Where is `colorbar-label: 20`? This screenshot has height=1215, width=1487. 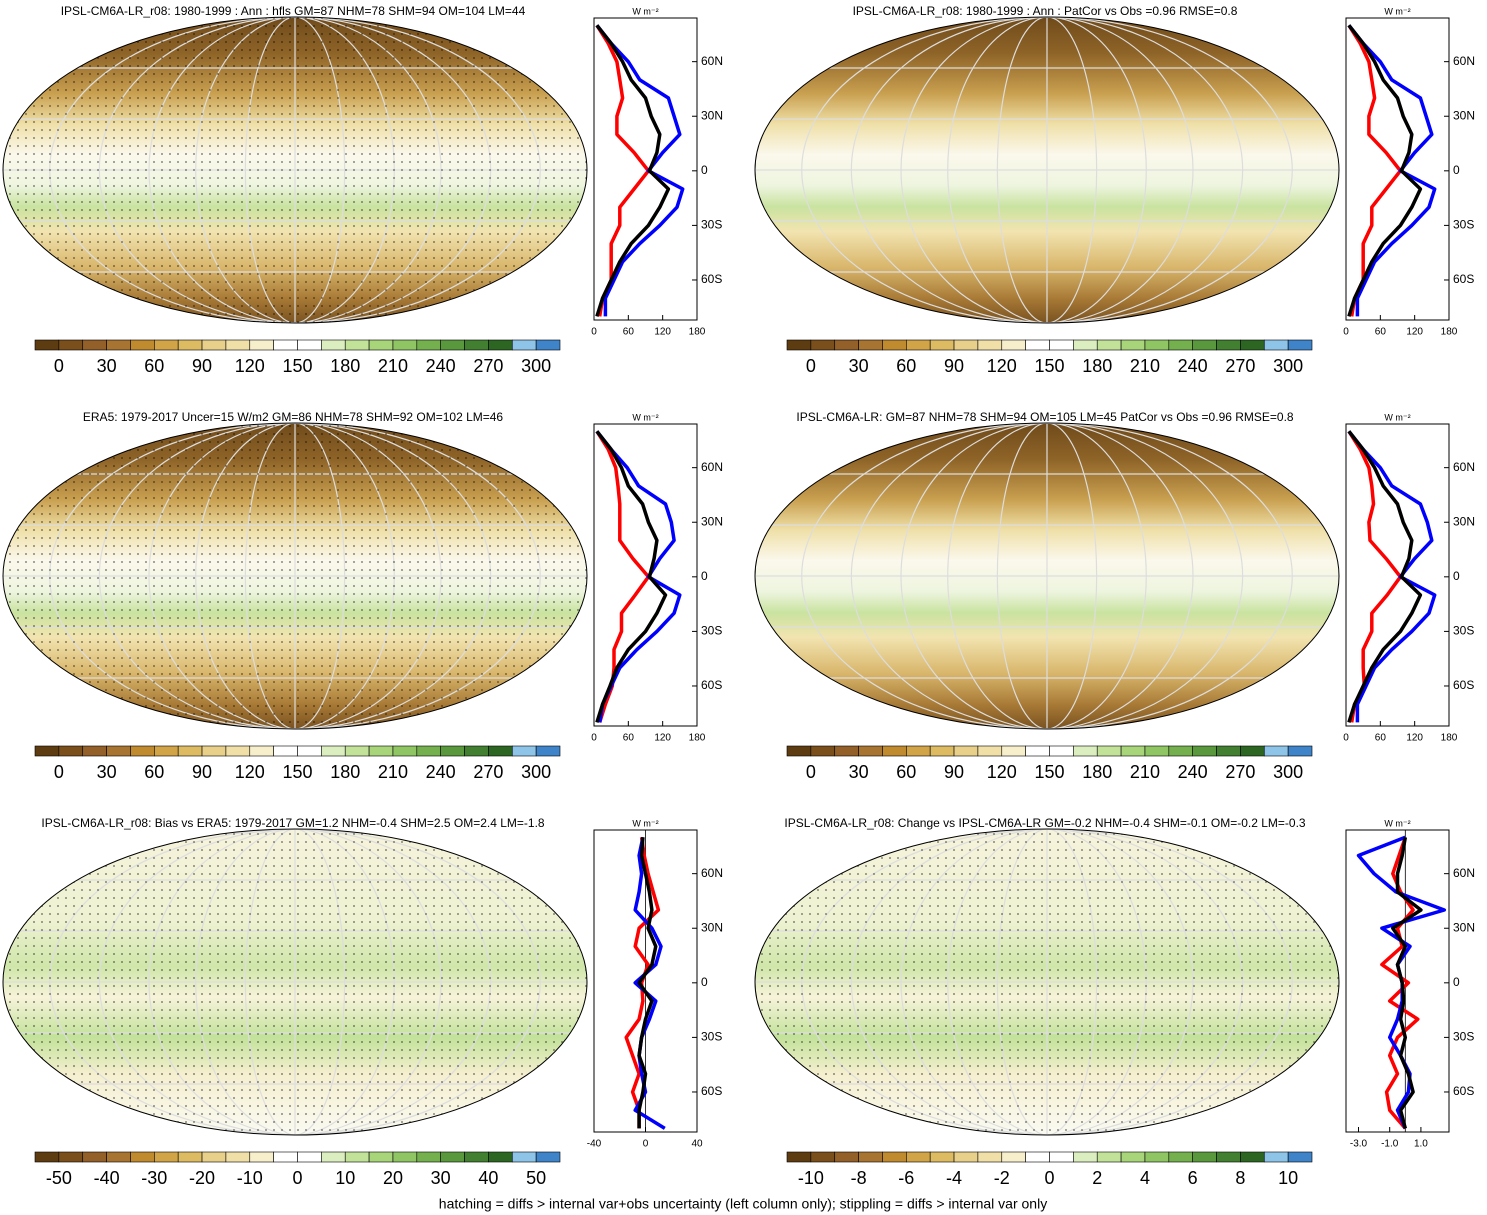 colorbar-label: 20 is located at coordinates (393, 1178).